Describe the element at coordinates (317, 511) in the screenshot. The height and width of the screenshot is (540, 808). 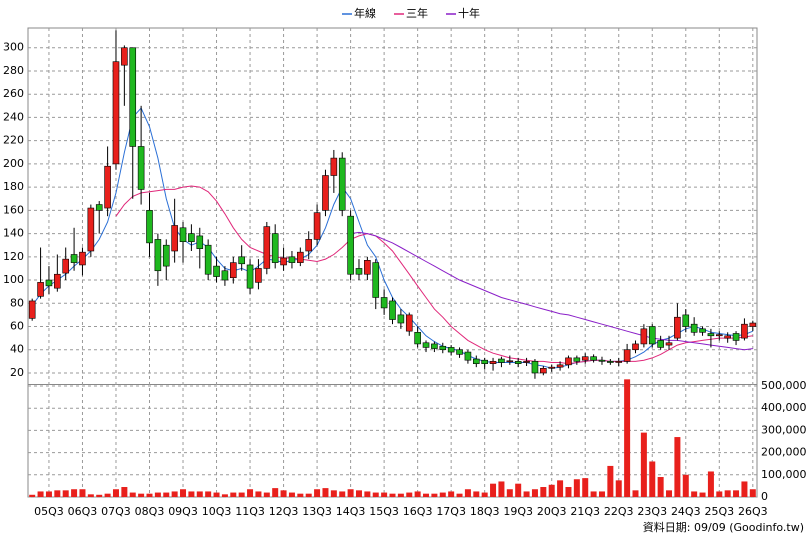
I see `x-tick-label: 13Q3` at that location.